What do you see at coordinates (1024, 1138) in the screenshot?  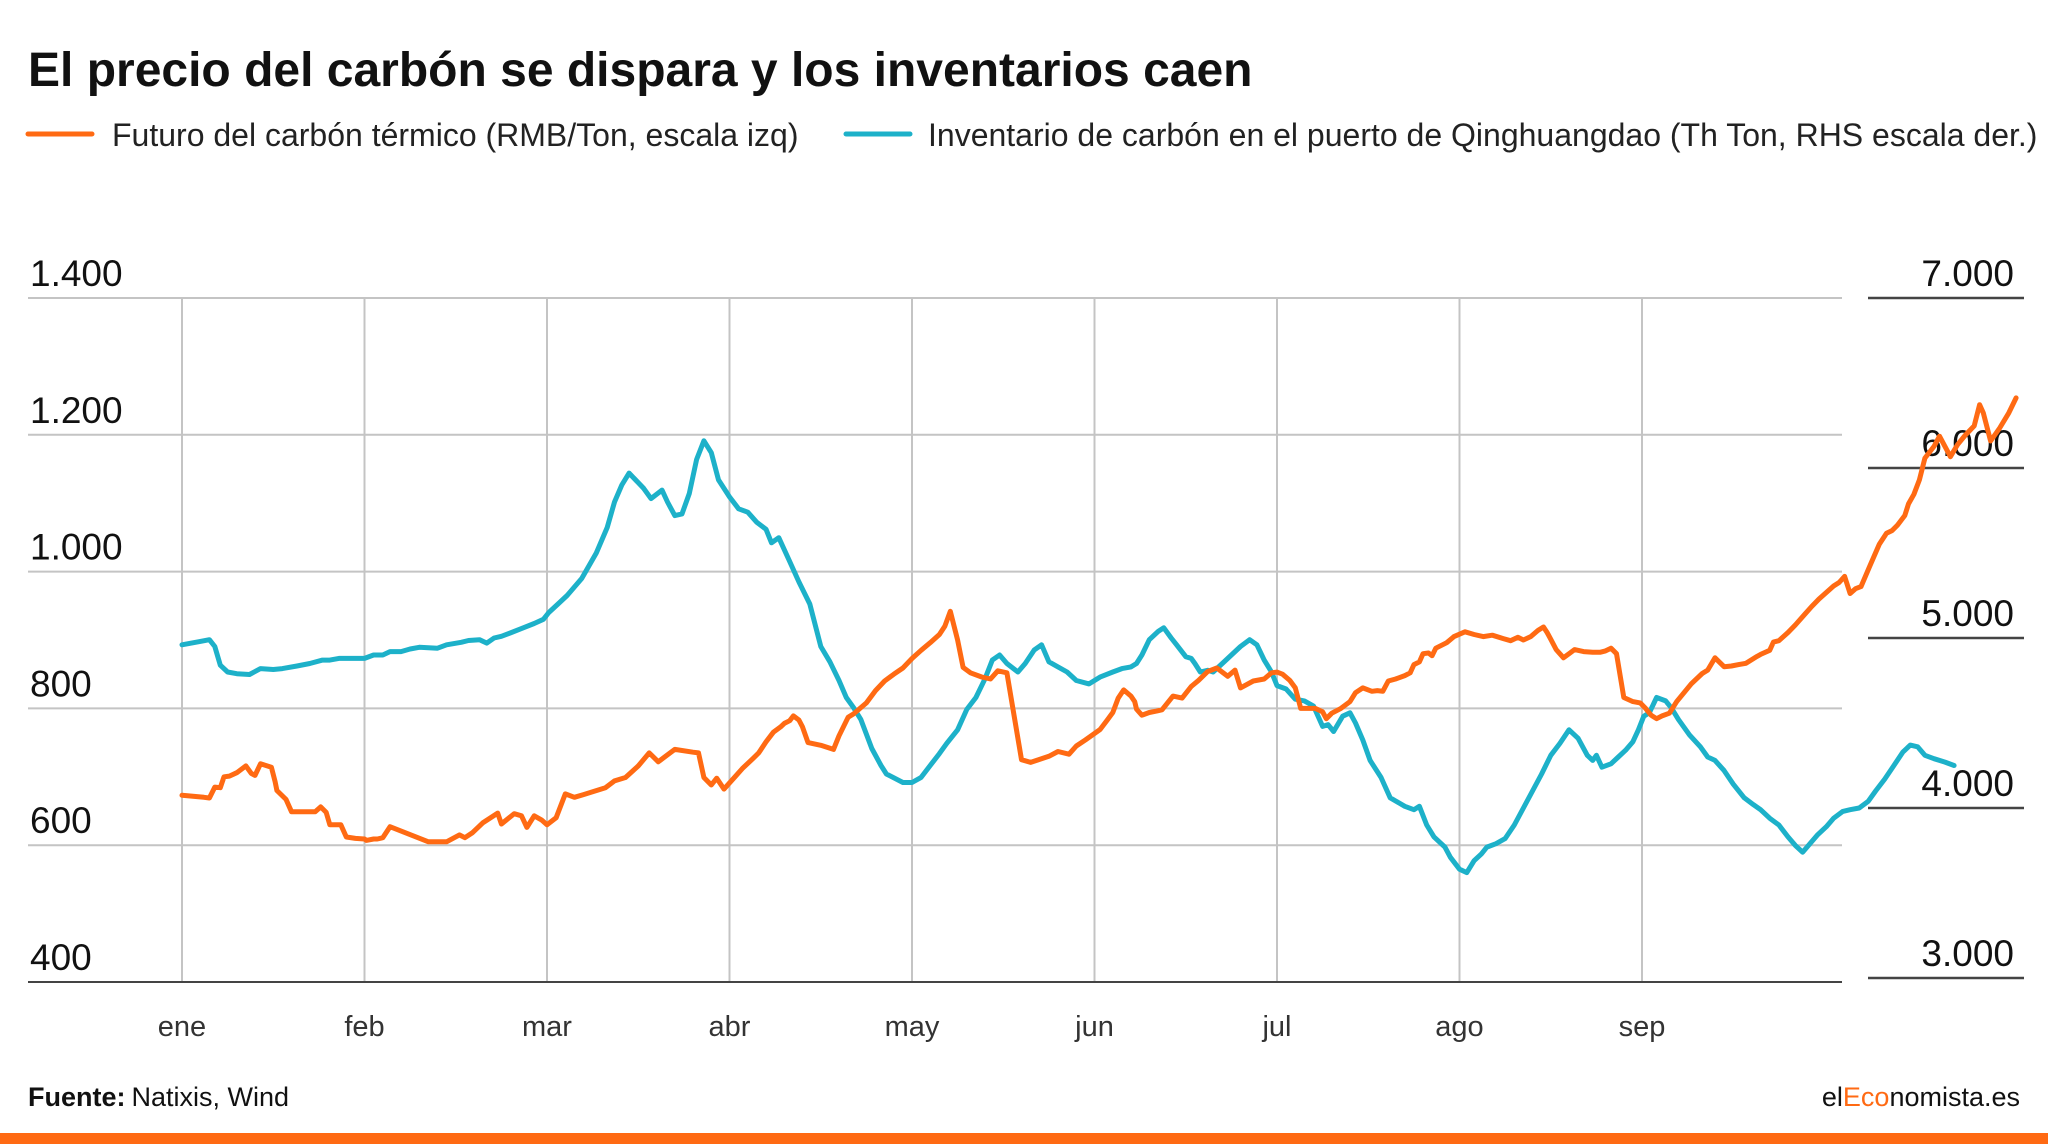 I see `bottom-accent-bar` at bounding box center [1024, 1138].